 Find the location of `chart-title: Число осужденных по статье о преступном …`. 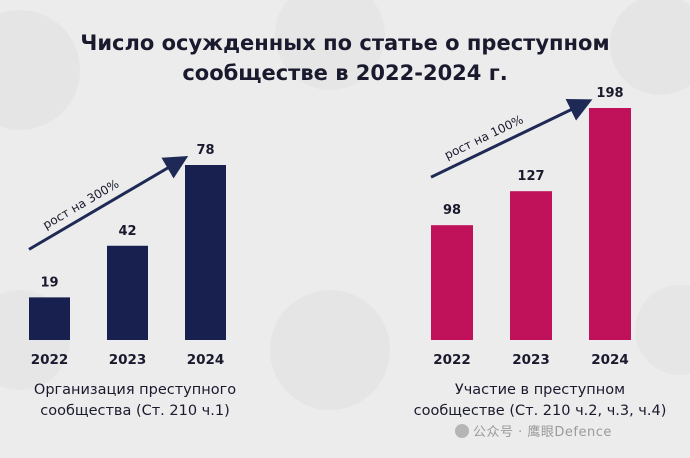

chart-title: Число осужденных по статье о преступном … is located at coordinates (345, 58).